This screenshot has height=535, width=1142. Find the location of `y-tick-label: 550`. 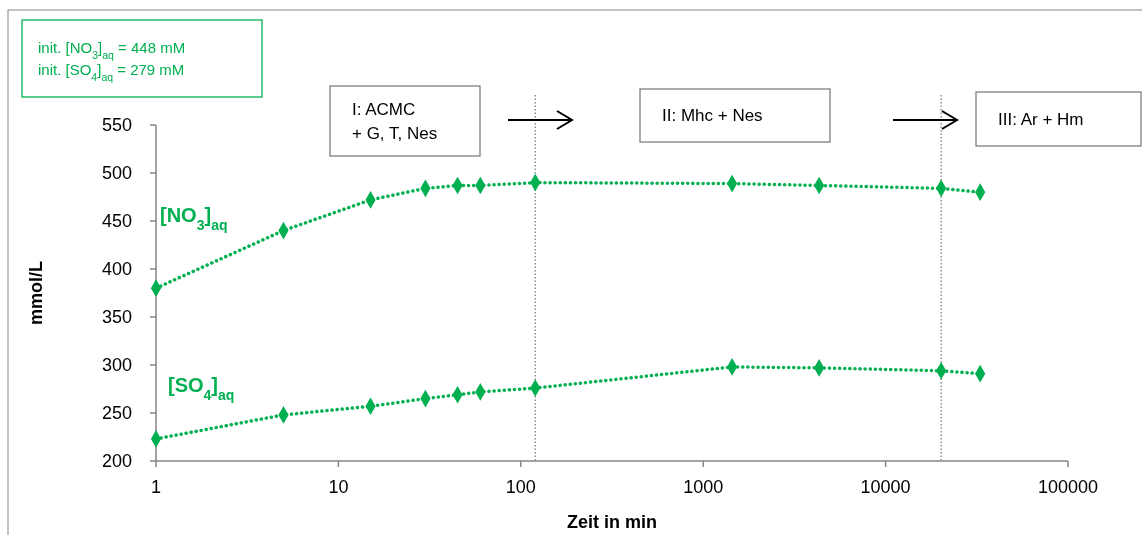

y-tick-label: 550 is located at coordinates (116, 125).